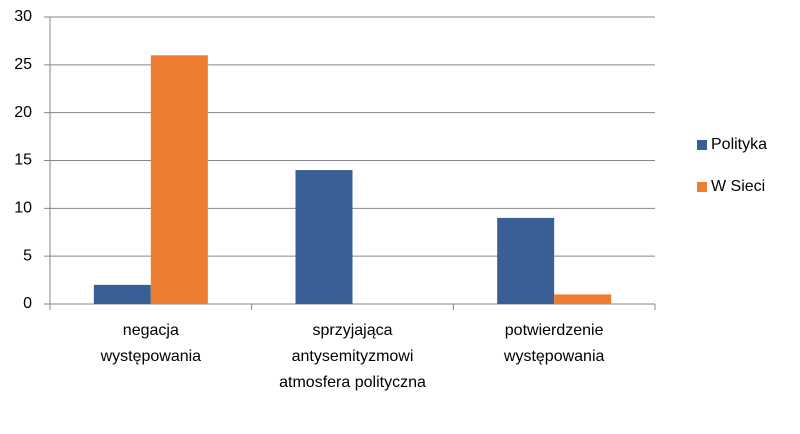  What do you see at coordinates (27, 303) in the screenshot?
I see `y-tick-label: 0` at bounding box center [27, 303].